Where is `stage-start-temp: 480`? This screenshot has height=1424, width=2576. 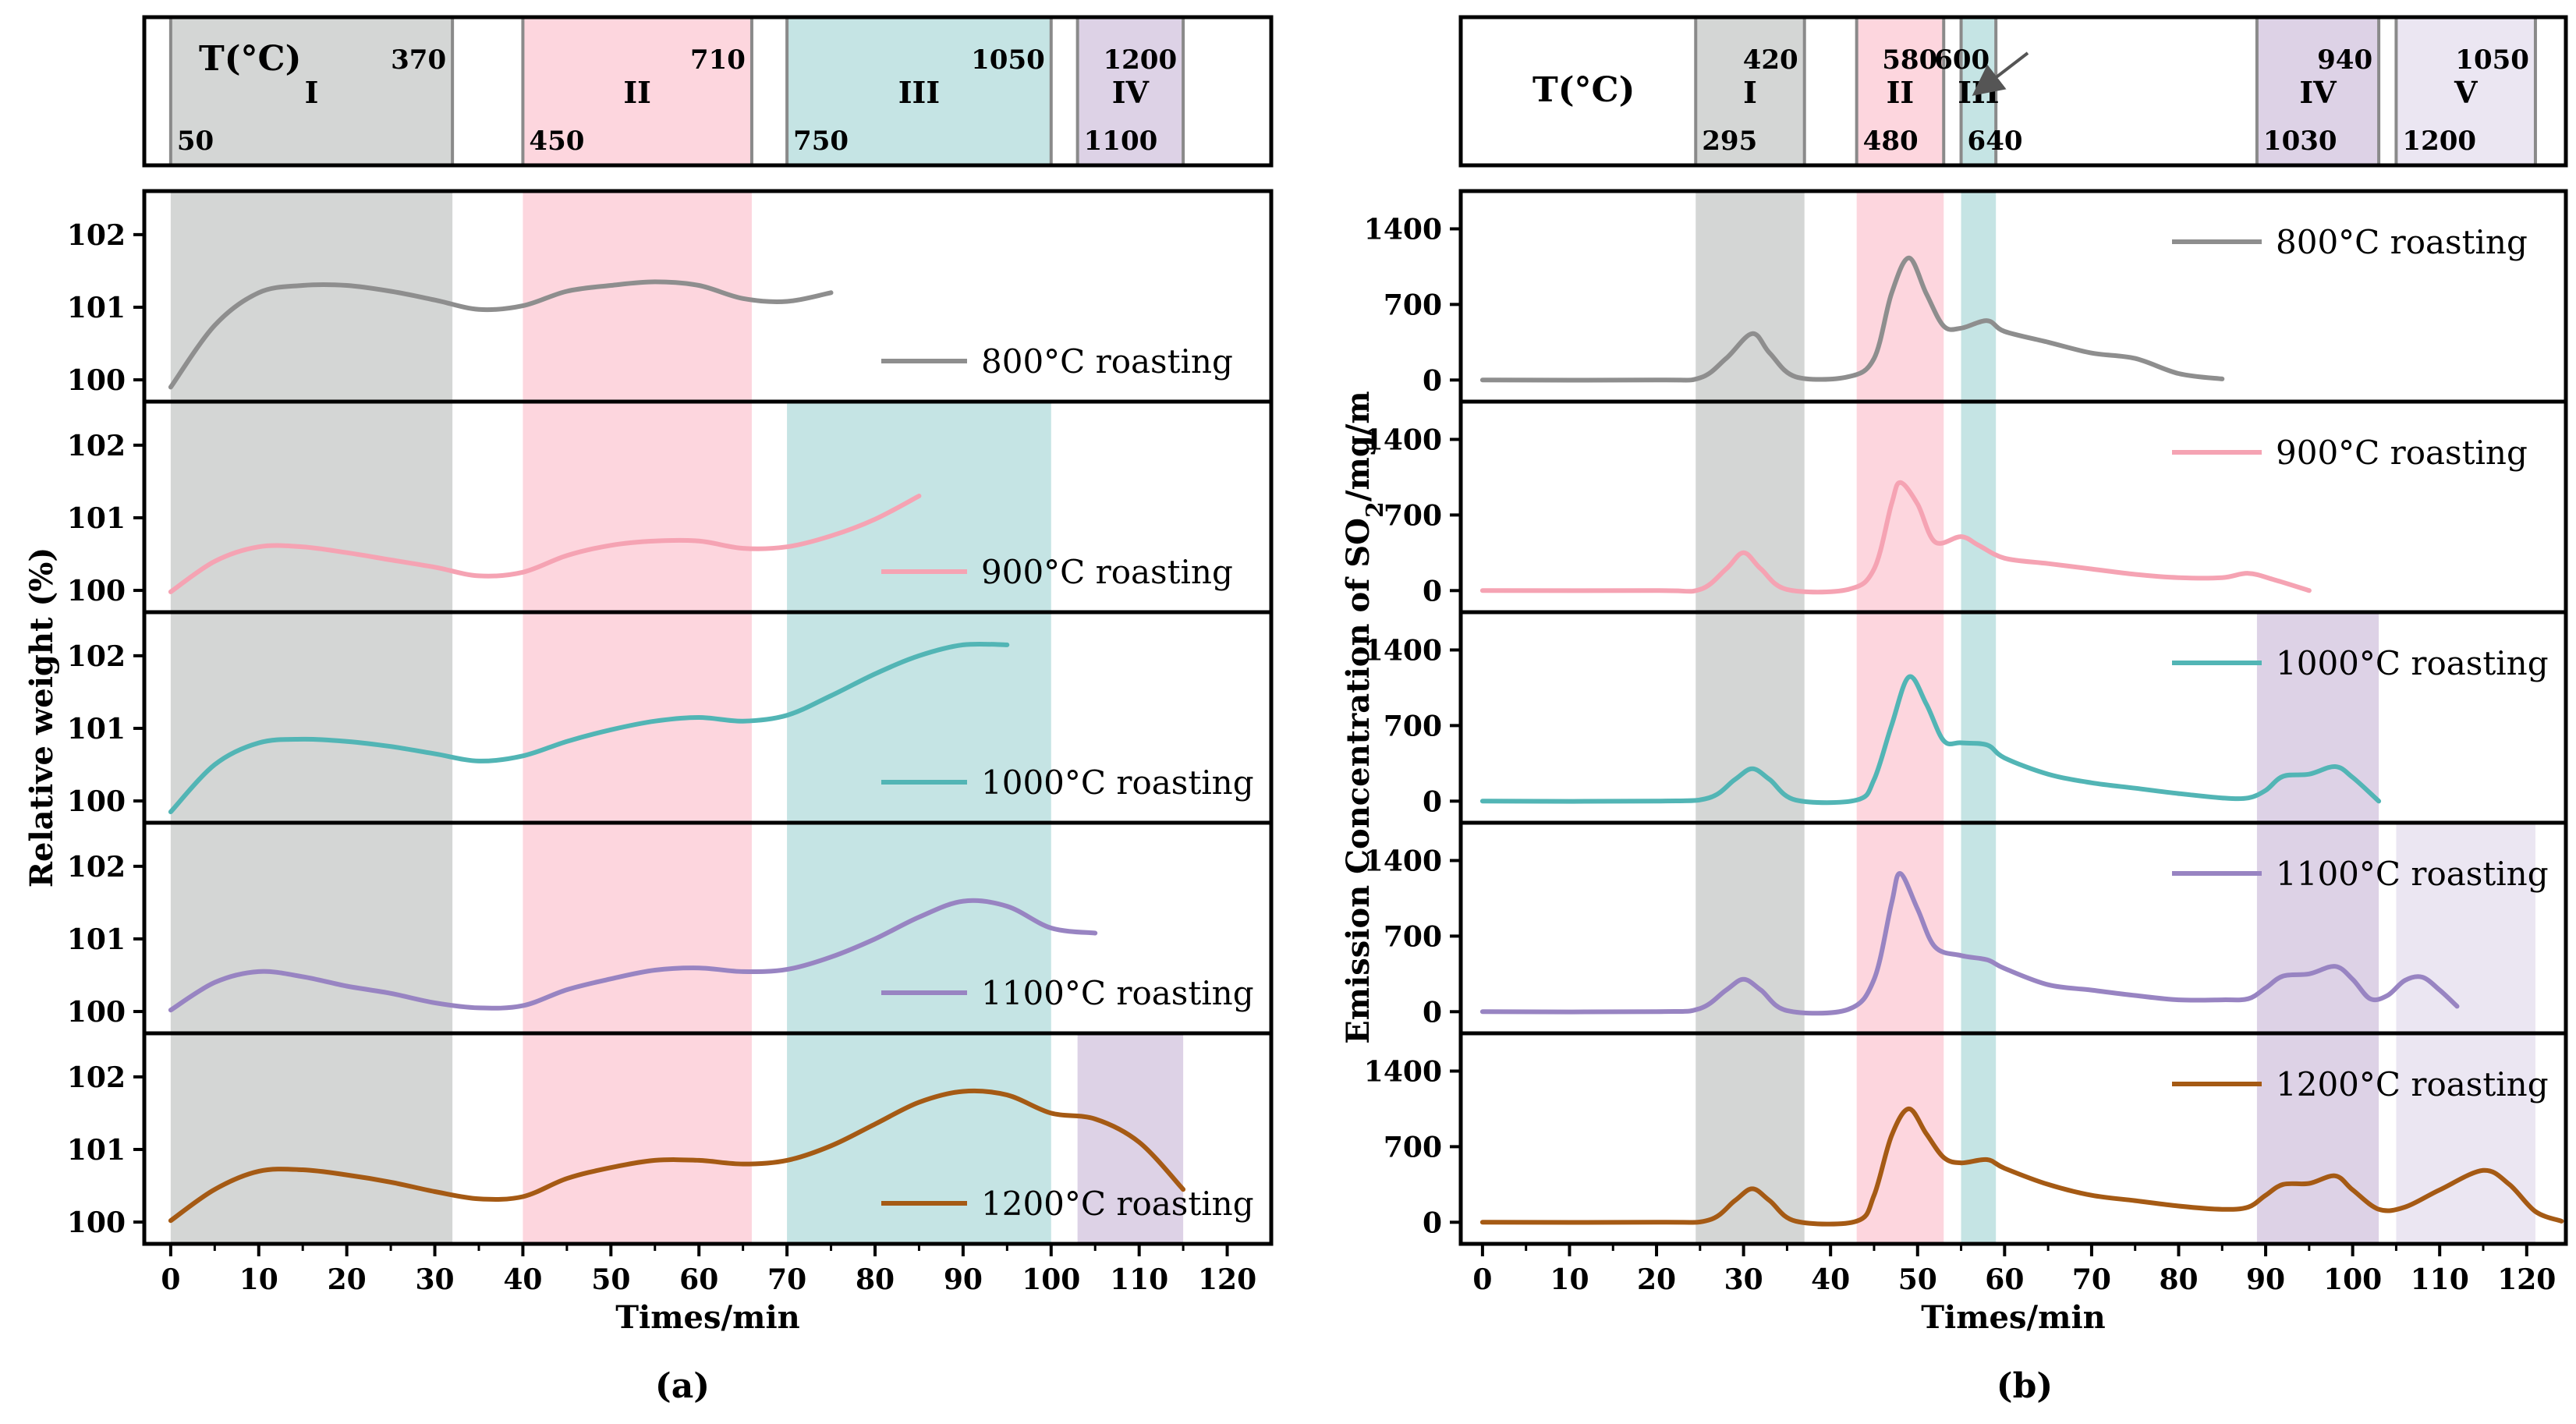
stage-start-temp: 480 is located at coordinates (1891, 141).